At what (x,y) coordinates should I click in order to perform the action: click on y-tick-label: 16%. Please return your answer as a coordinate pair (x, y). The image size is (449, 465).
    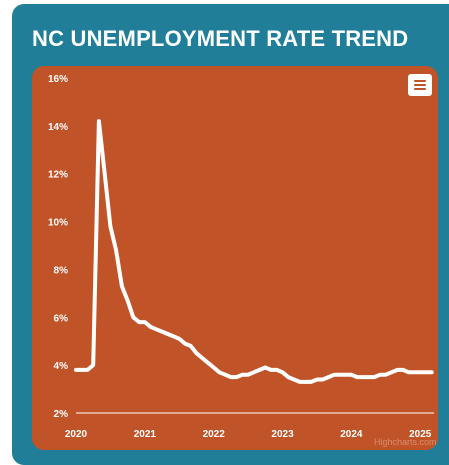
    Looking at the image, I should click on (58, 79).